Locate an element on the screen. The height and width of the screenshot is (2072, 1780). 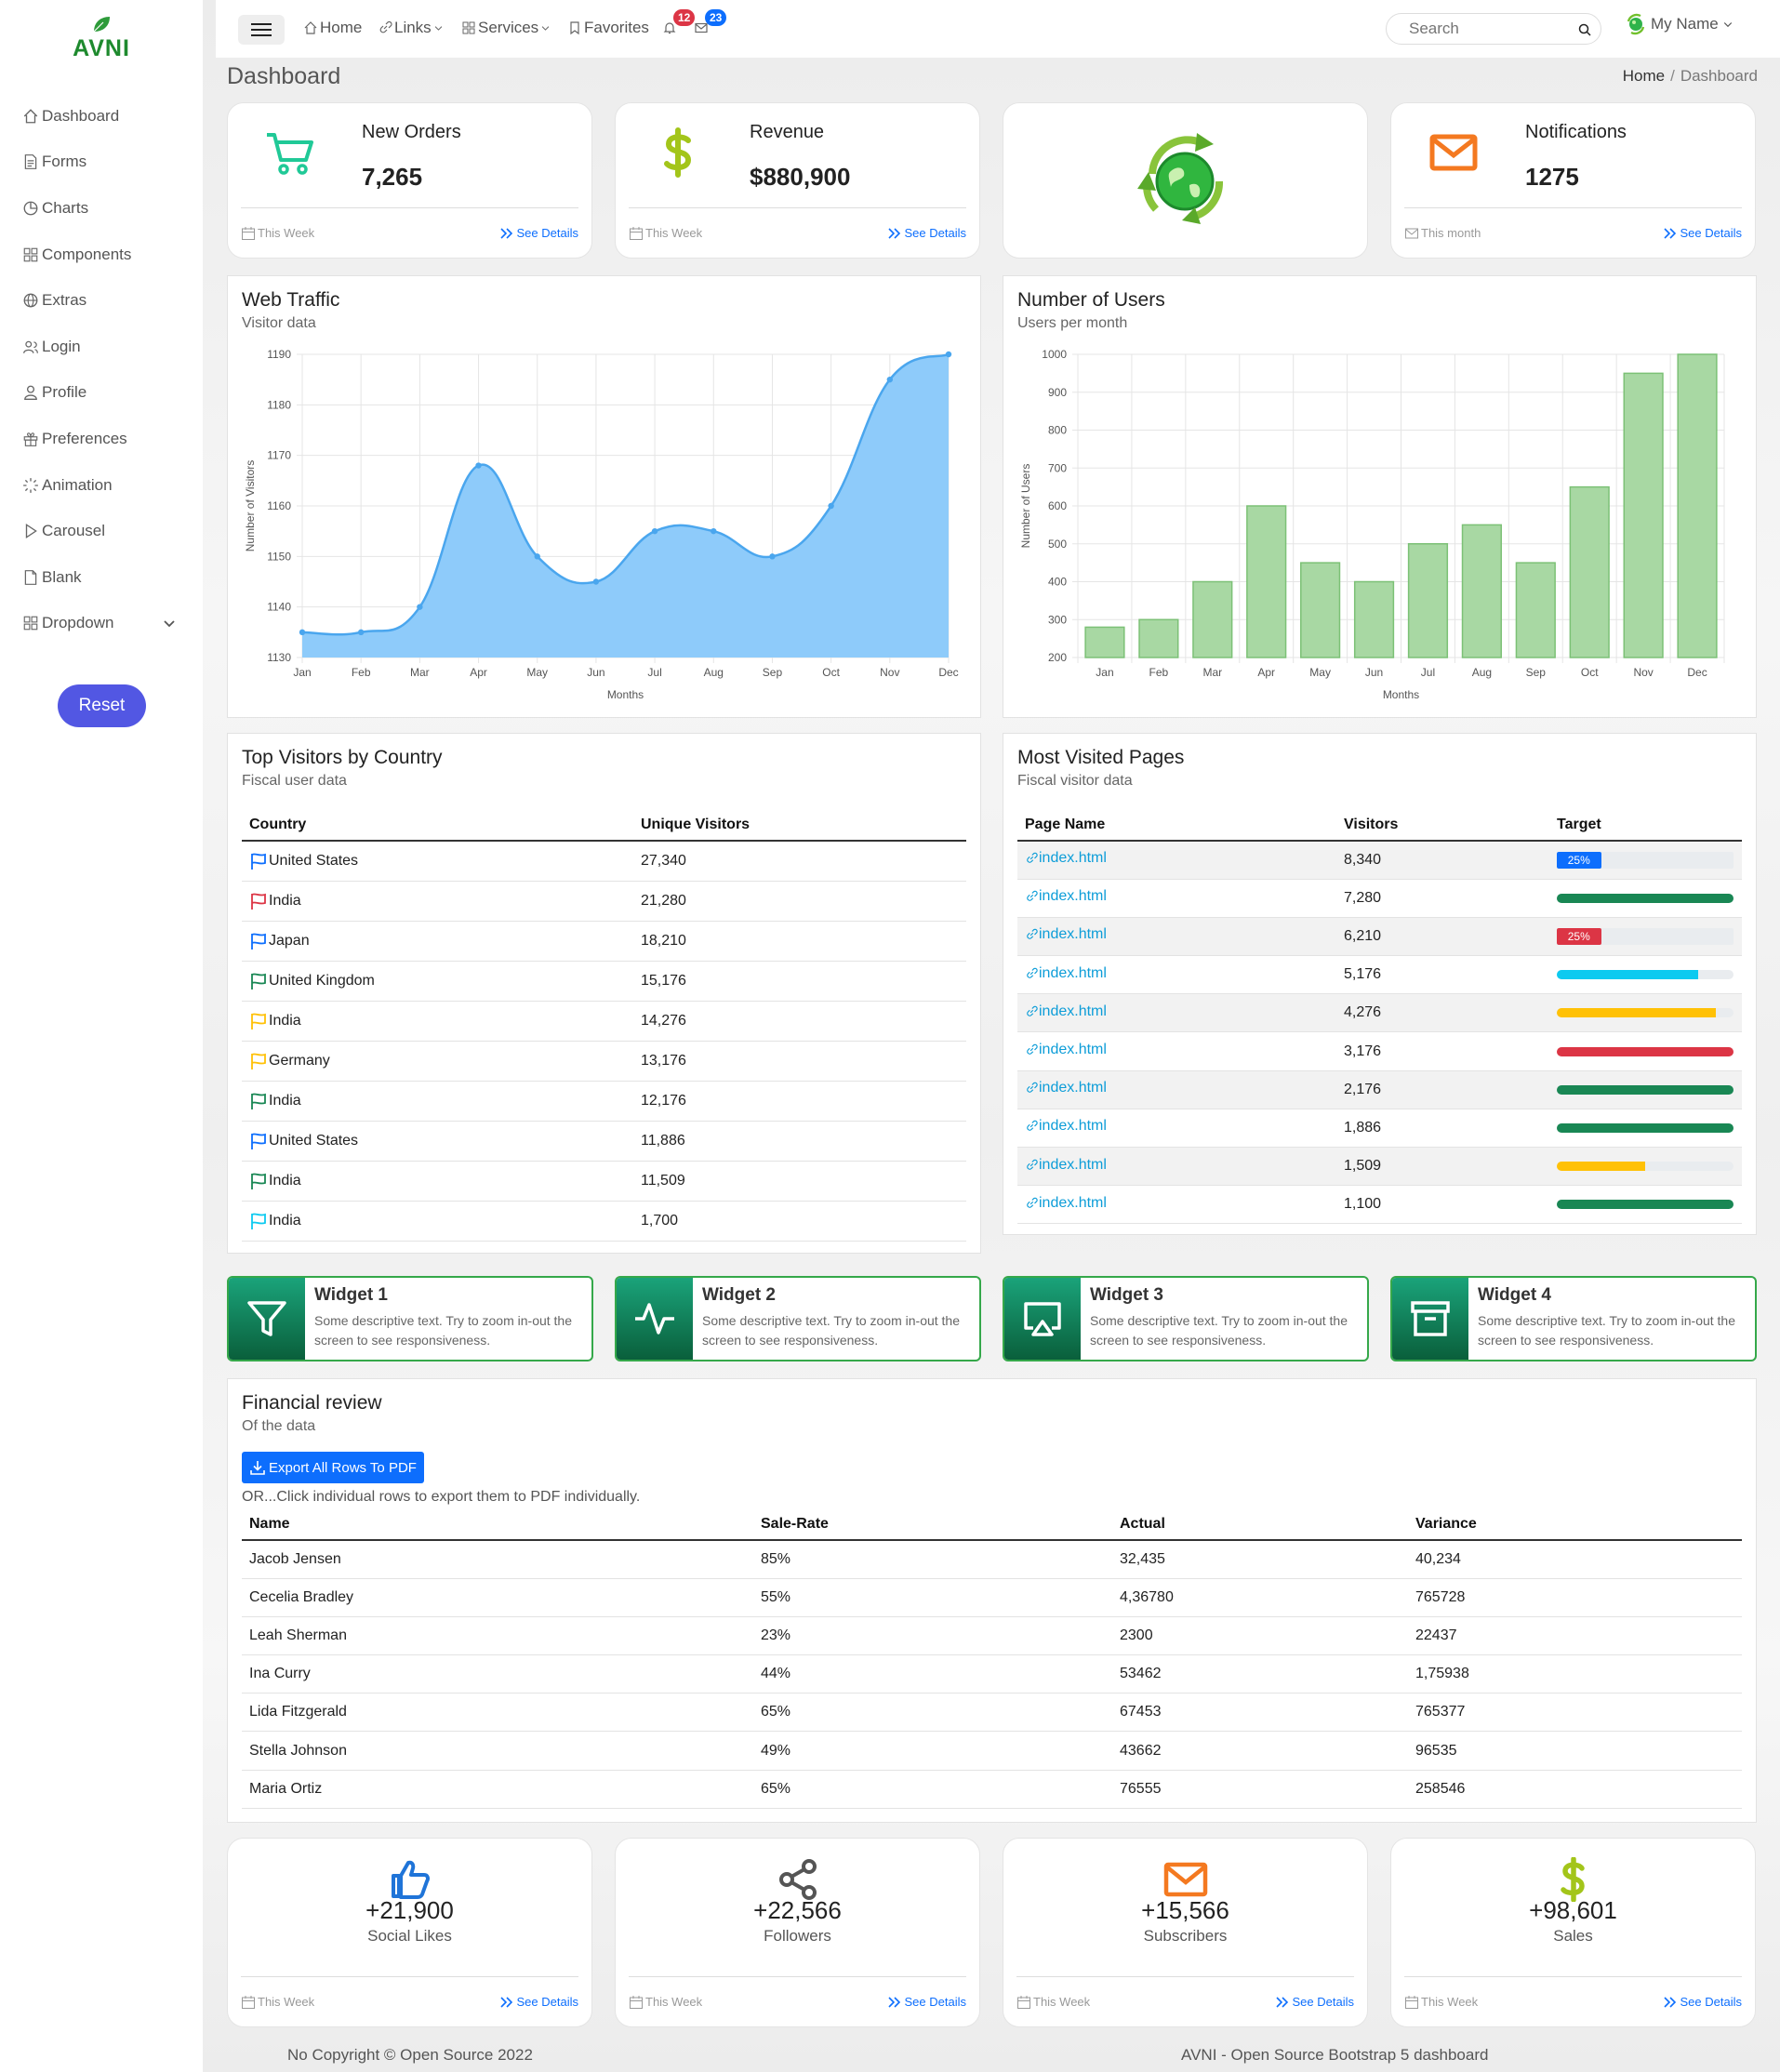
see-details-label: See Details is located at coordinates (1711, 233).